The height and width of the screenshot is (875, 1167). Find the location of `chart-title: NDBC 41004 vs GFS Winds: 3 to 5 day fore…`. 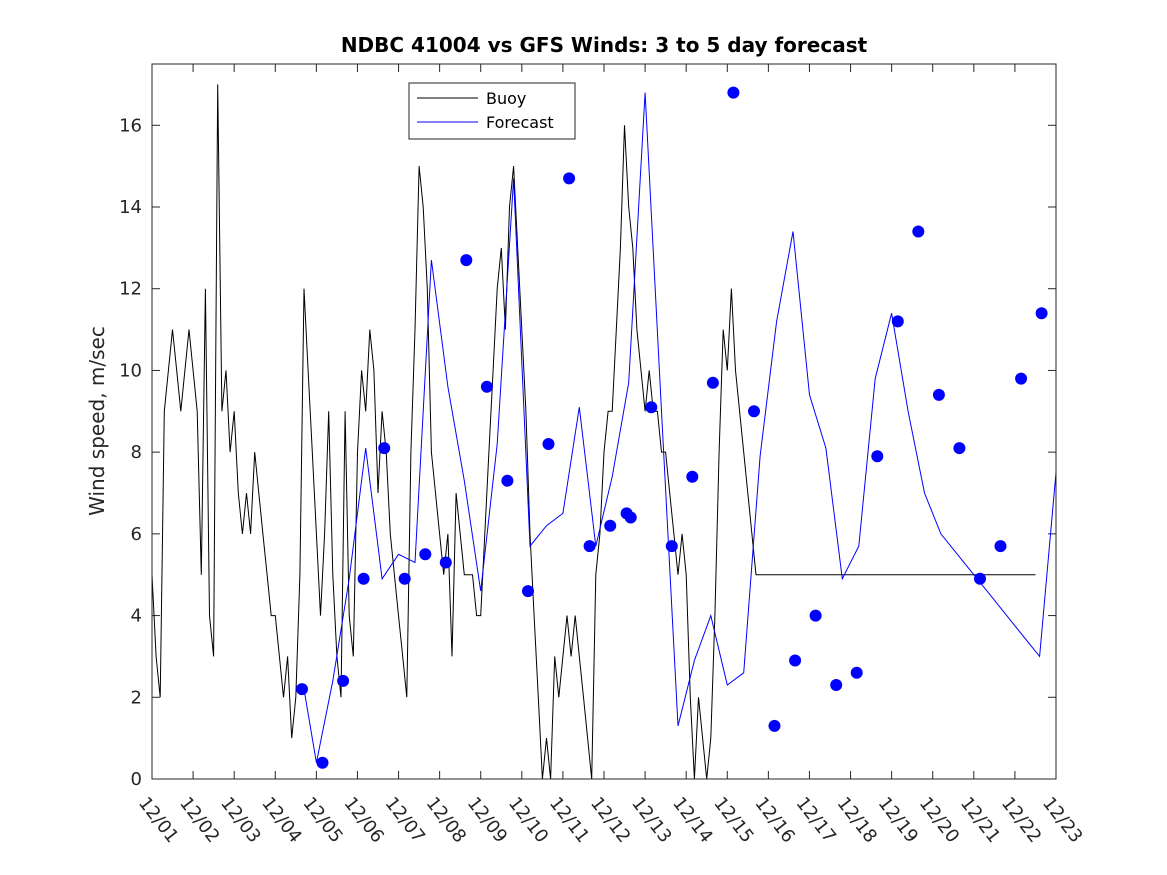

chart-title: NDBC 41004 vs GFS Winds: 3 to 5 day fore… is located at coordinates (604, 45).